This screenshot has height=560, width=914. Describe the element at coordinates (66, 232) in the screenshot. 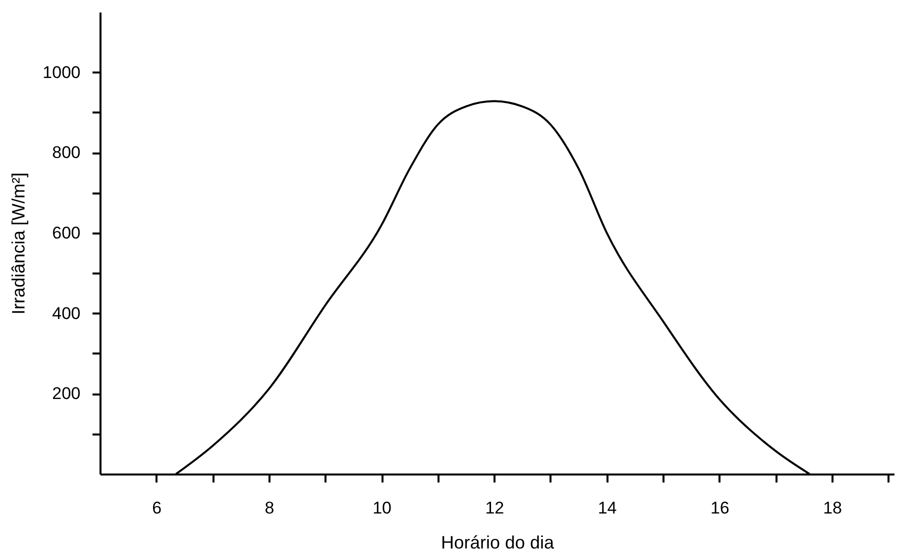

I see `y-tick-label: 600` at that location.